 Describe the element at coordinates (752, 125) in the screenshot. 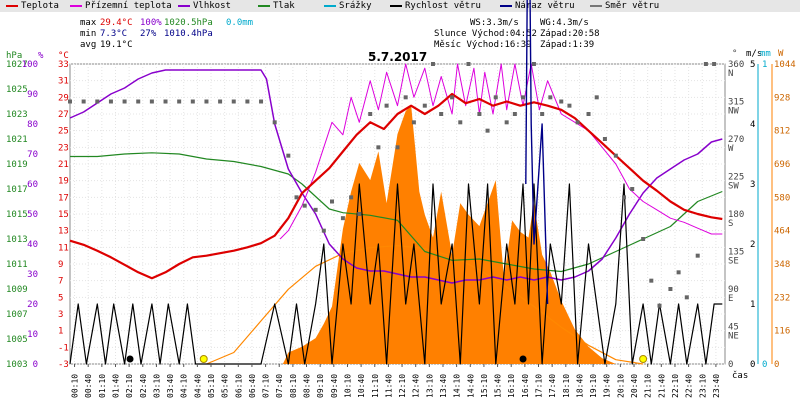

I see `wind-tick-label: 4` at that location.